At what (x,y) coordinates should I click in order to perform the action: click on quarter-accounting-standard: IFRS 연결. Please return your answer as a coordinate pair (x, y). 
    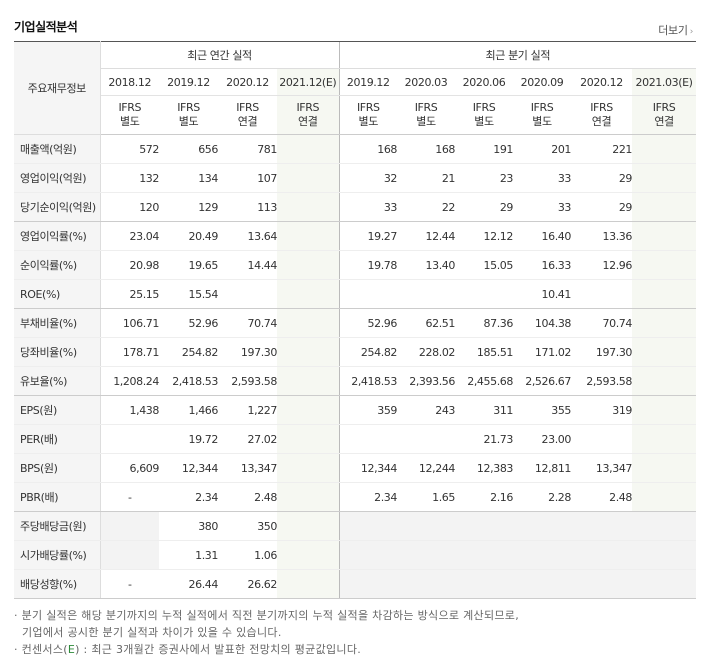
    Looking at the image, I should click on (664, 115).